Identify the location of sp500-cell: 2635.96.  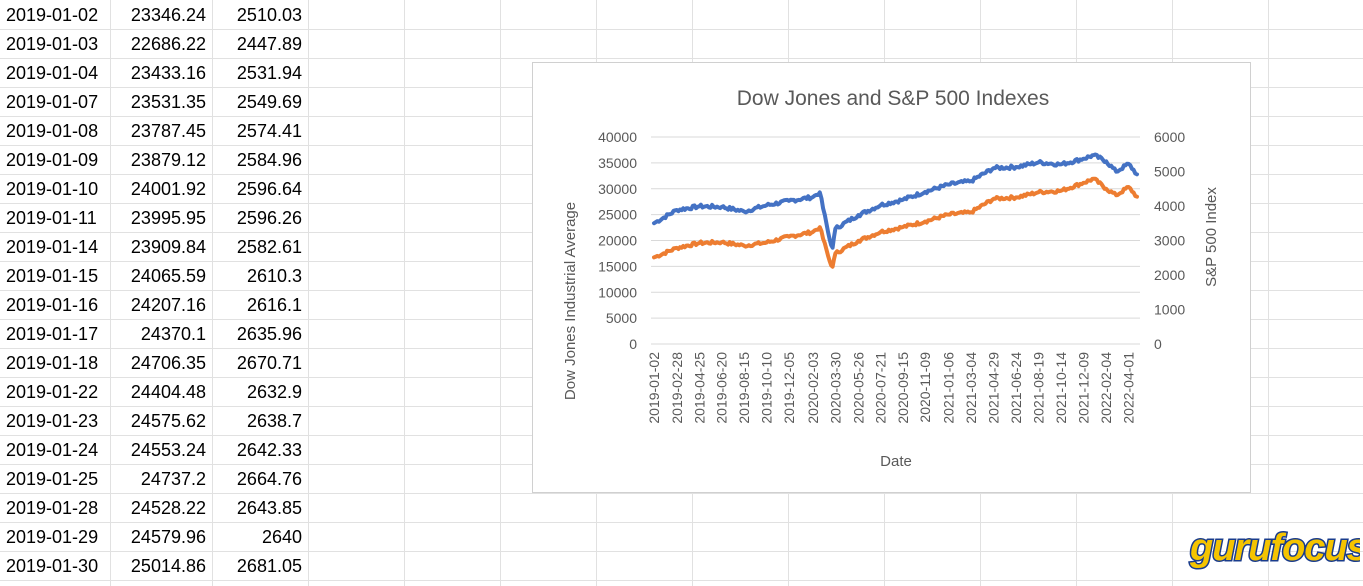
(269, 334).